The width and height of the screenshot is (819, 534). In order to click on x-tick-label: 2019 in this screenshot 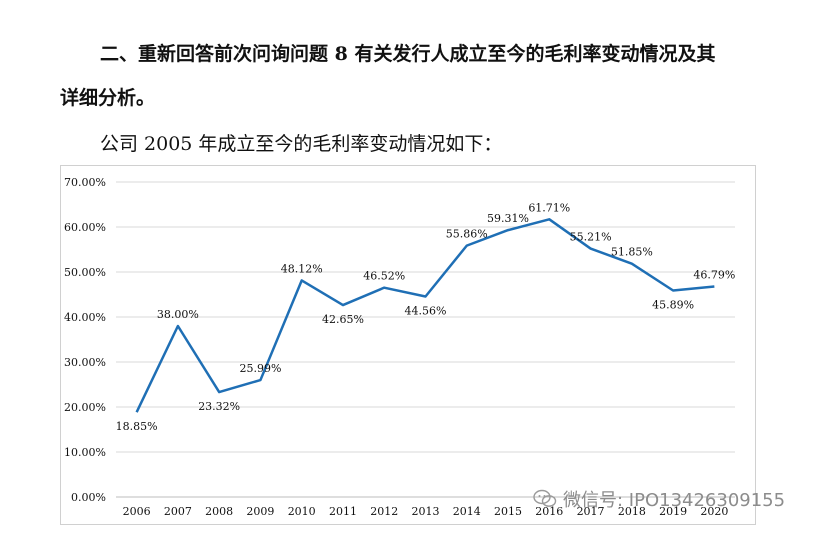, I will do `click(673, 511)`.